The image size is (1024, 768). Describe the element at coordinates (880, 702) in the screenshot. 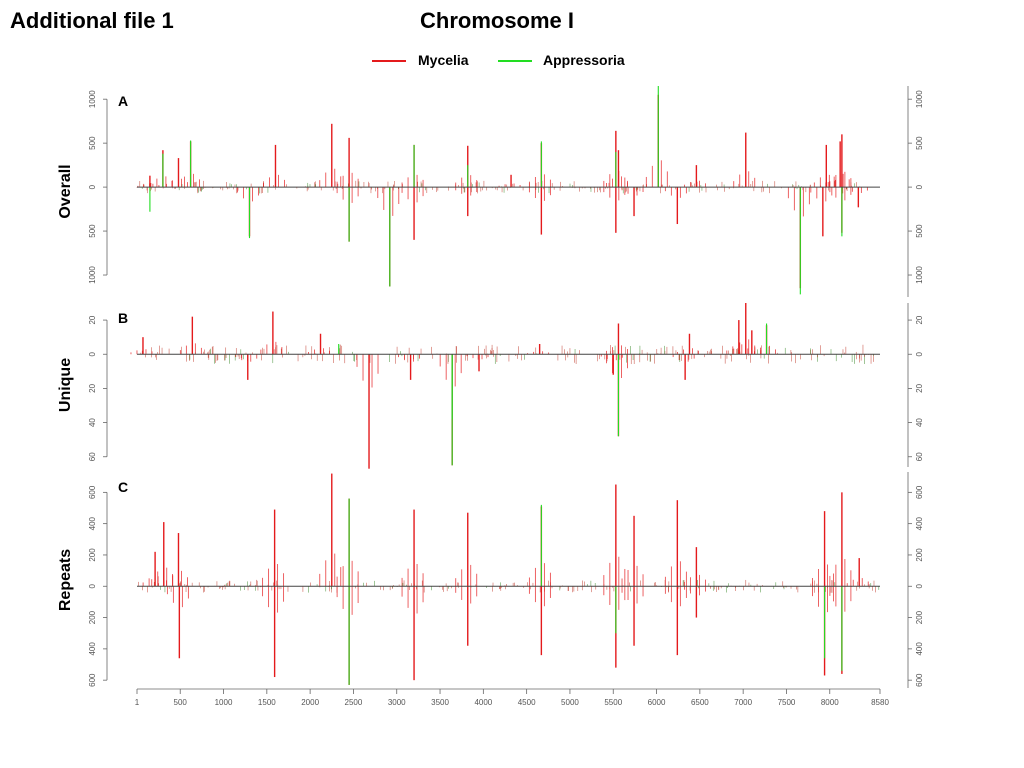

I see `x-tick-label: 8580` at that location.